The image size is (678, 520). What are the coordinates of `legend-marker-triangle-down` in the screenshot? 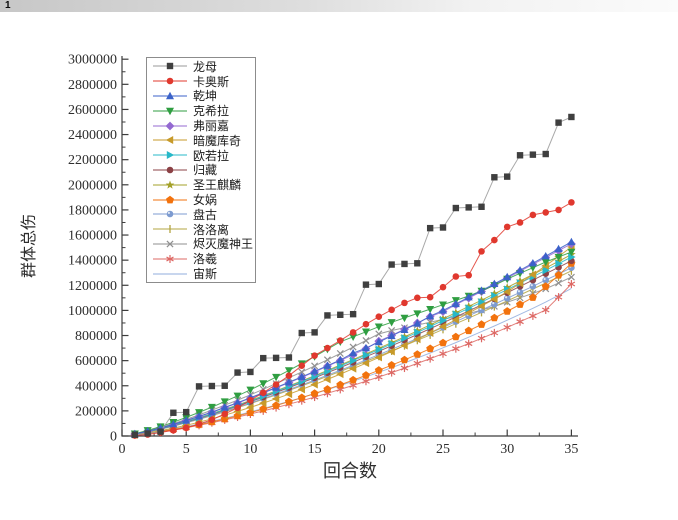 It's located at (170, 111).